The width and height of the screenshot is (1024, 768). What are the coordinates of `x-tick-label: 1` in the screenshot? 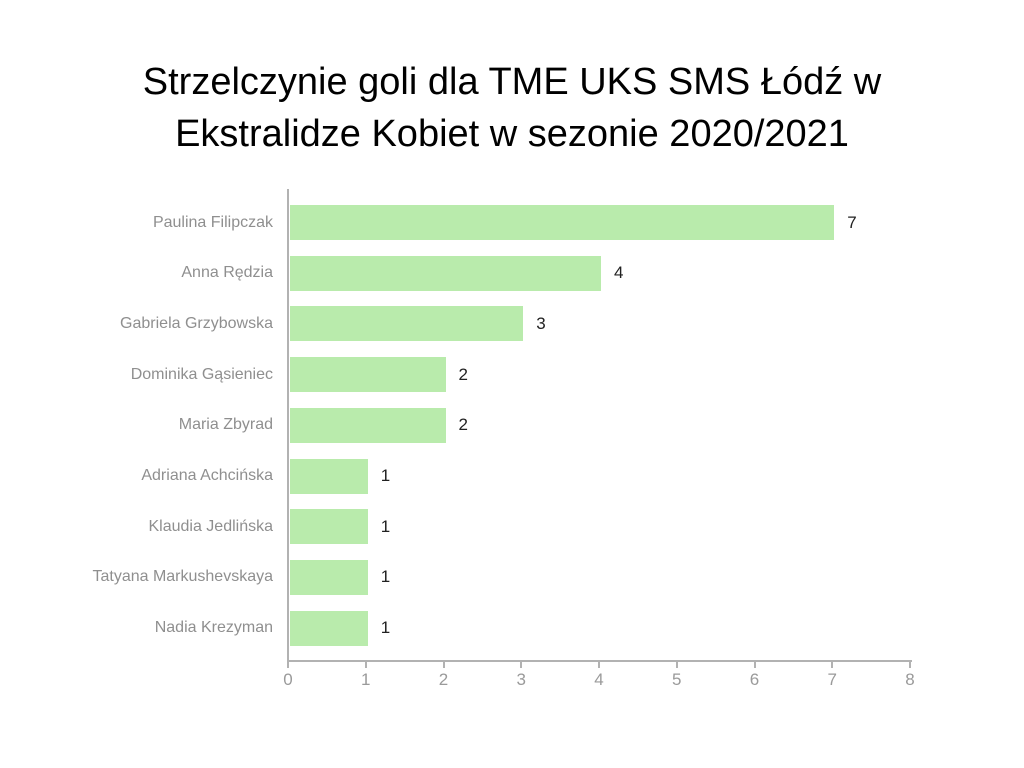 It's located at (366, 679).